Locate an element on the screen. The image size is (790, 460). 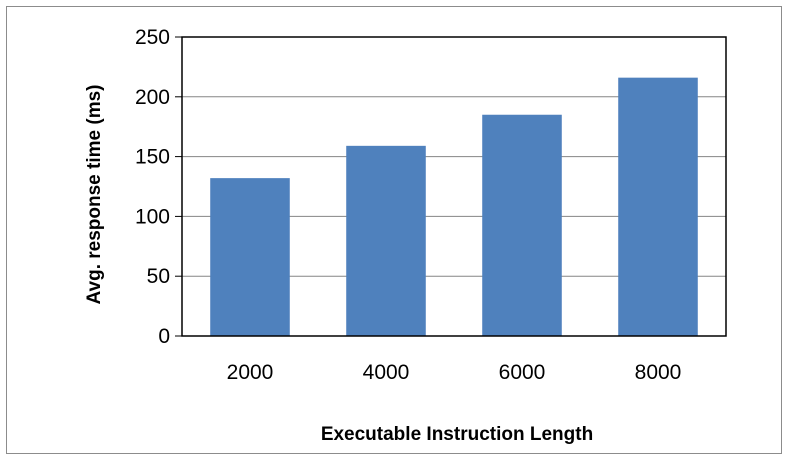
y-tick-label: 250 is located at coordinates (152, 37).